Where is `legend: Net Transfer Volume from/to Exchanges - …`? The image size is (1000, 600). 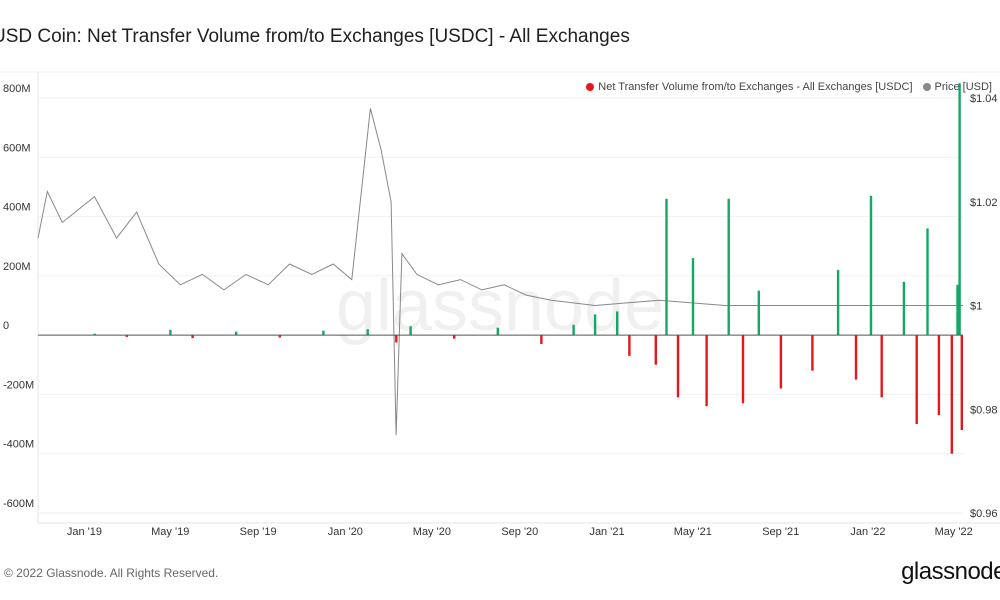 legend: Net Transfer Volume from/to Exchanges - … is located at coordinates (789, 87).